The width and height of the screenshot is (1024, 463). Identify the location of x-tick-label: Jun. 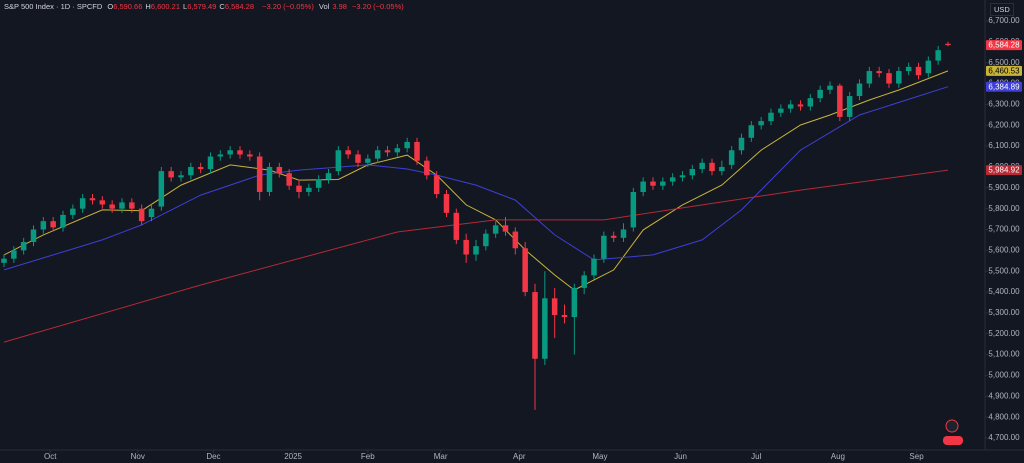
(680, 456).